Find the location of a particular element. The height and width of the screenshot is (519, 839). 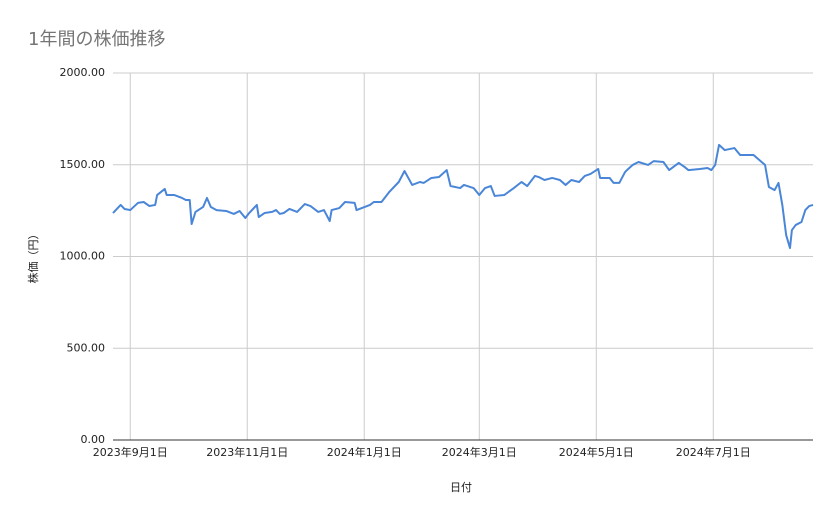

y-tick-label: 1000.00 is located at coordinates (83, 256).